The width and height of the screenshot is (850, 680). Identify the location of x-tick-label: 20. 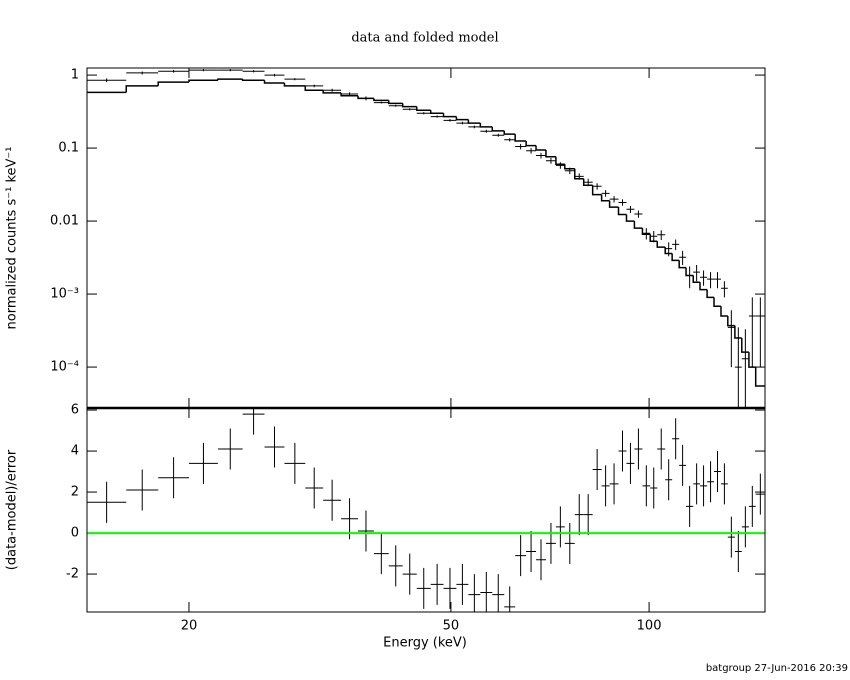
(189, 626).